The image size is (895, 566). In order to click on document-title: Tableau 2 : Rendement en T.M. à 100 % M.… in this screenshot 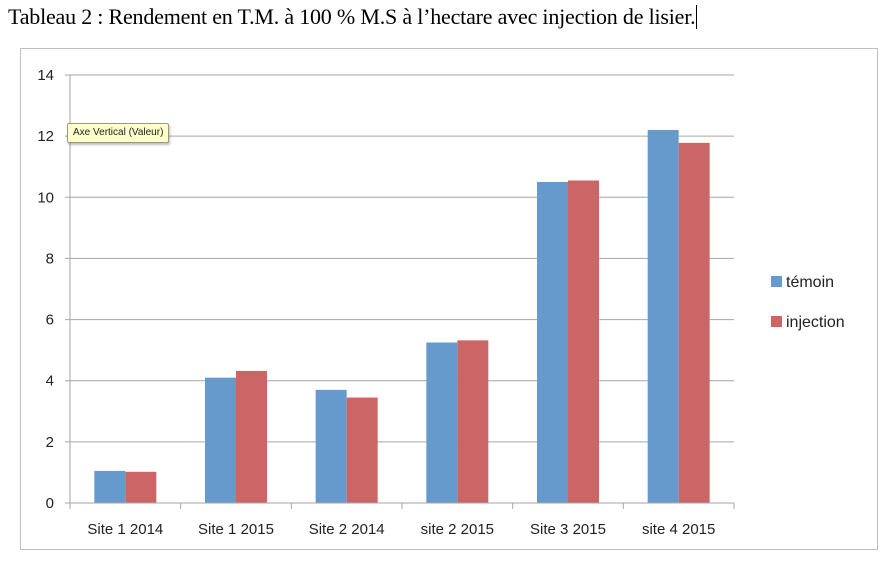, I will do `click(353, 17)`.